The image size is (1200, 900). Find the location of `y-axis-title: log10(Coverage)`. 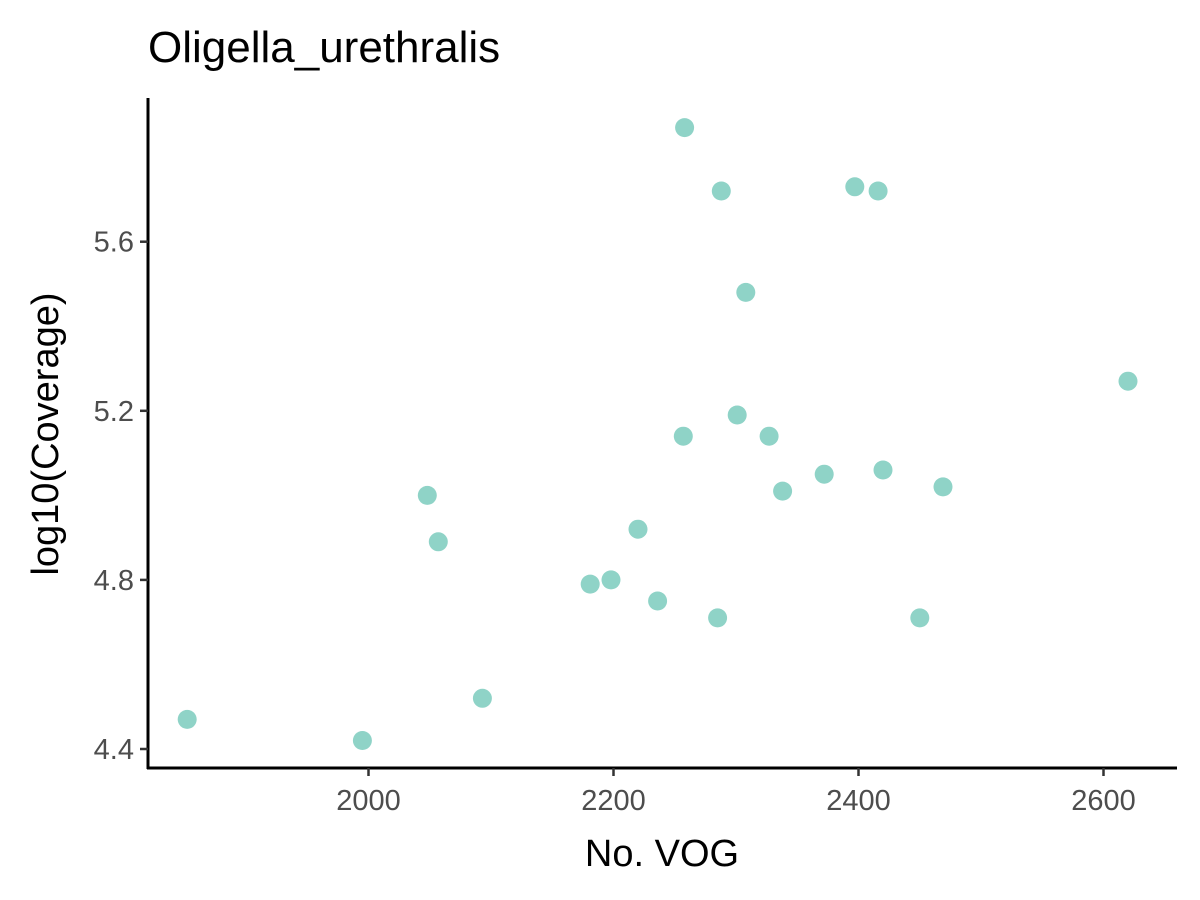

y-axis-title: log10(Coverage) is located at coordinates (46, 433).